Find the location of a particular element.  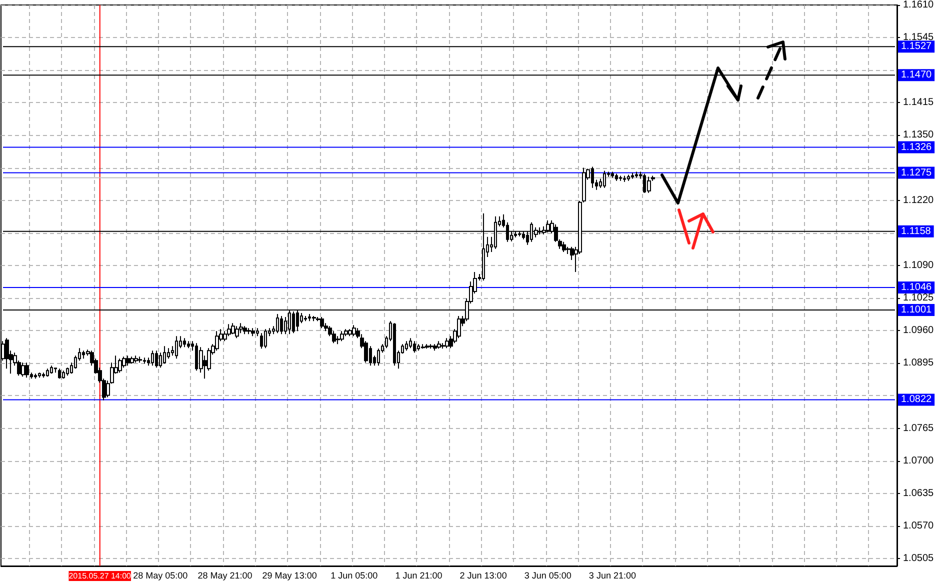

y-tick-label: 1.0895 is located at coordinates (918, 363).